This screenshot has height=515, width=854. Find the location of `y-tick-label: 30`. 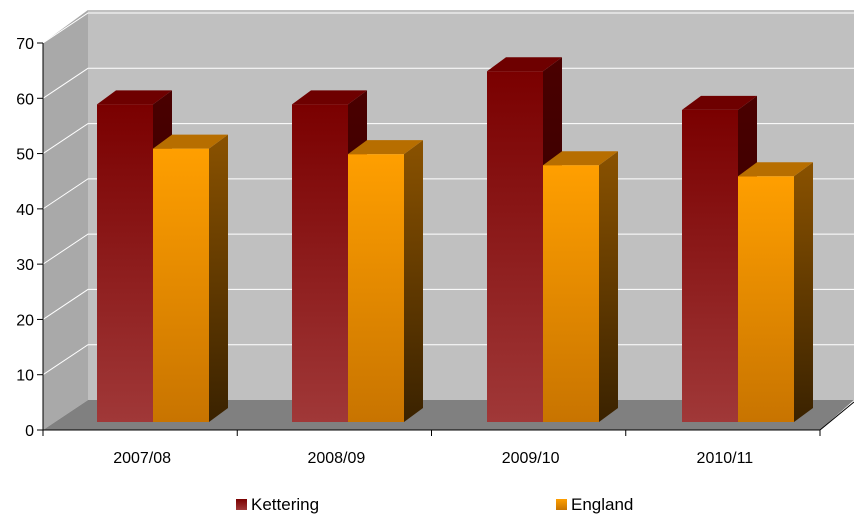

y-tick-label: 30 is located at coordinates (25, 265).